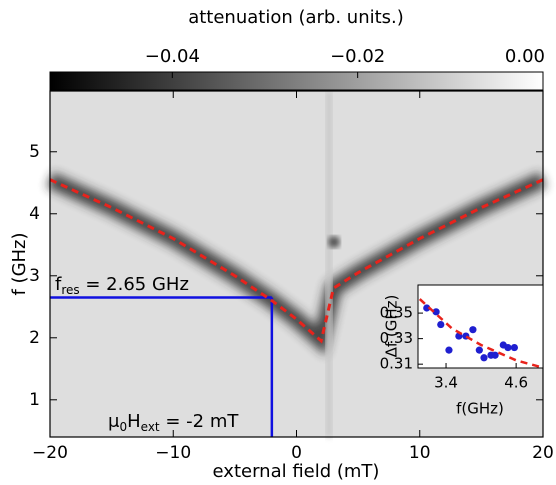 The image size is (556, 485). Describe the element at coordinates (396, 313) in the screenshot. I see `inset-y-tick-label: 0.35` at that location.